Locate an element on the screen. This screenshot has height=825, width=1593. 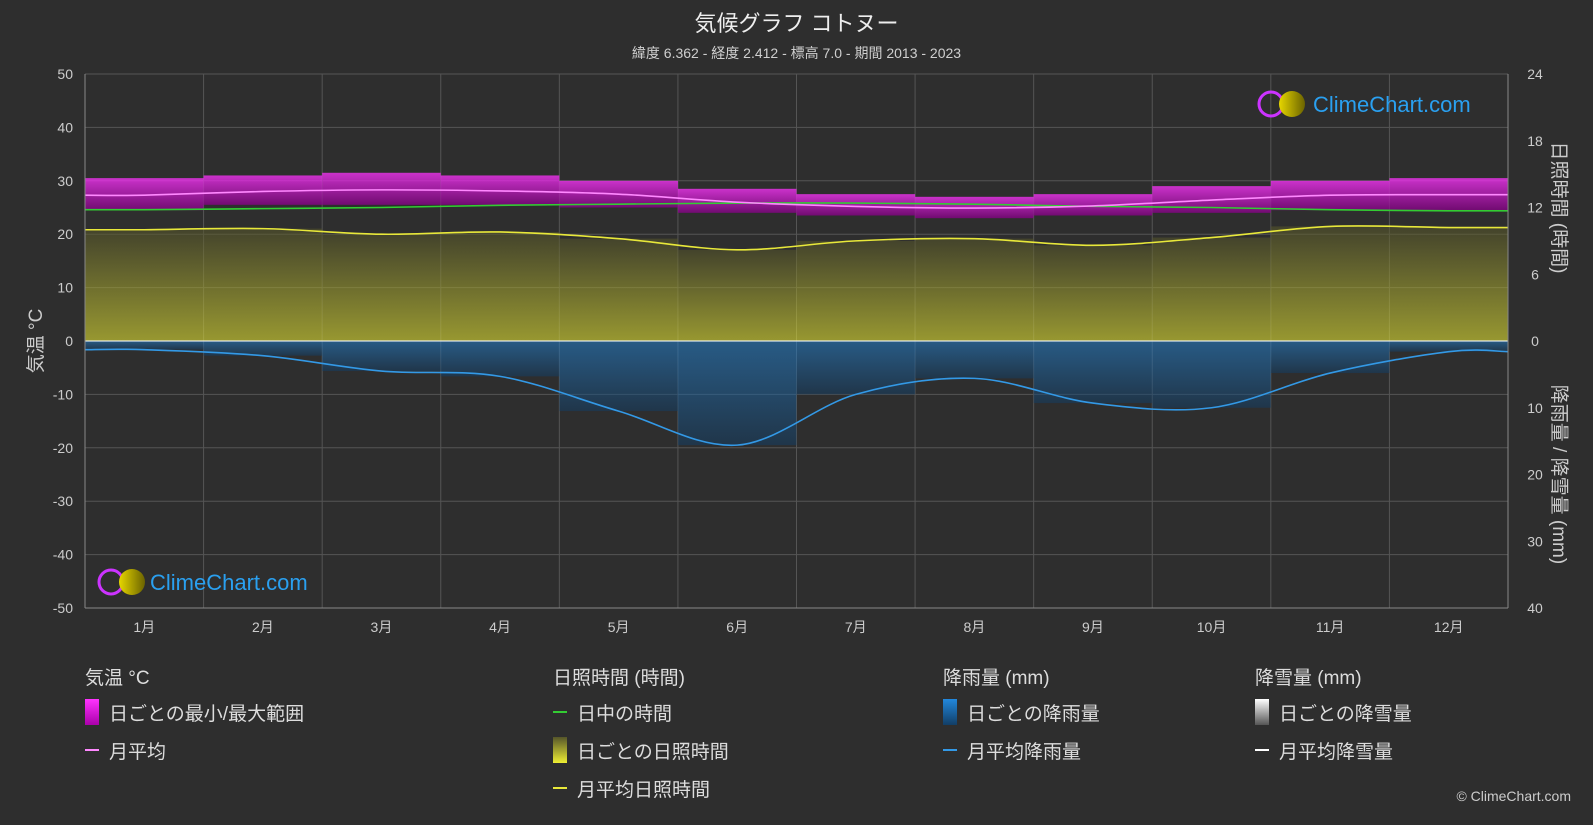
legend-title: 降雪量 (mm) is located at coordinates (1308, 678).